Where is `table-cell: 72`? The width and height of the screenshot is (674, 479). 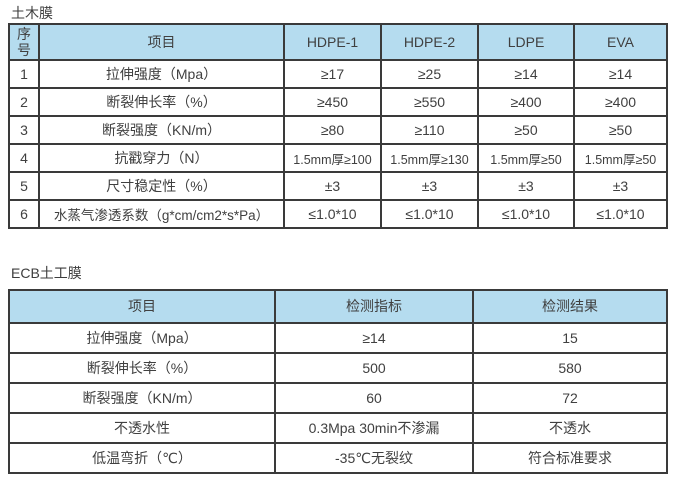
table-cell: 72 is located at coordinates (570, 398).